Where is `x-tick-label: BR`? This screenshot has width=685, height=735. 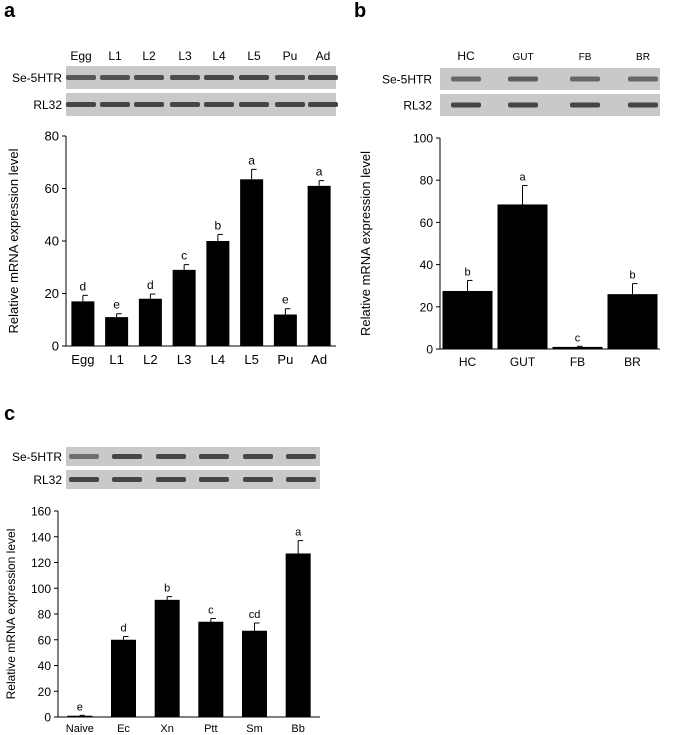 x-tick-label: BR is located at coordinates (632, 362).